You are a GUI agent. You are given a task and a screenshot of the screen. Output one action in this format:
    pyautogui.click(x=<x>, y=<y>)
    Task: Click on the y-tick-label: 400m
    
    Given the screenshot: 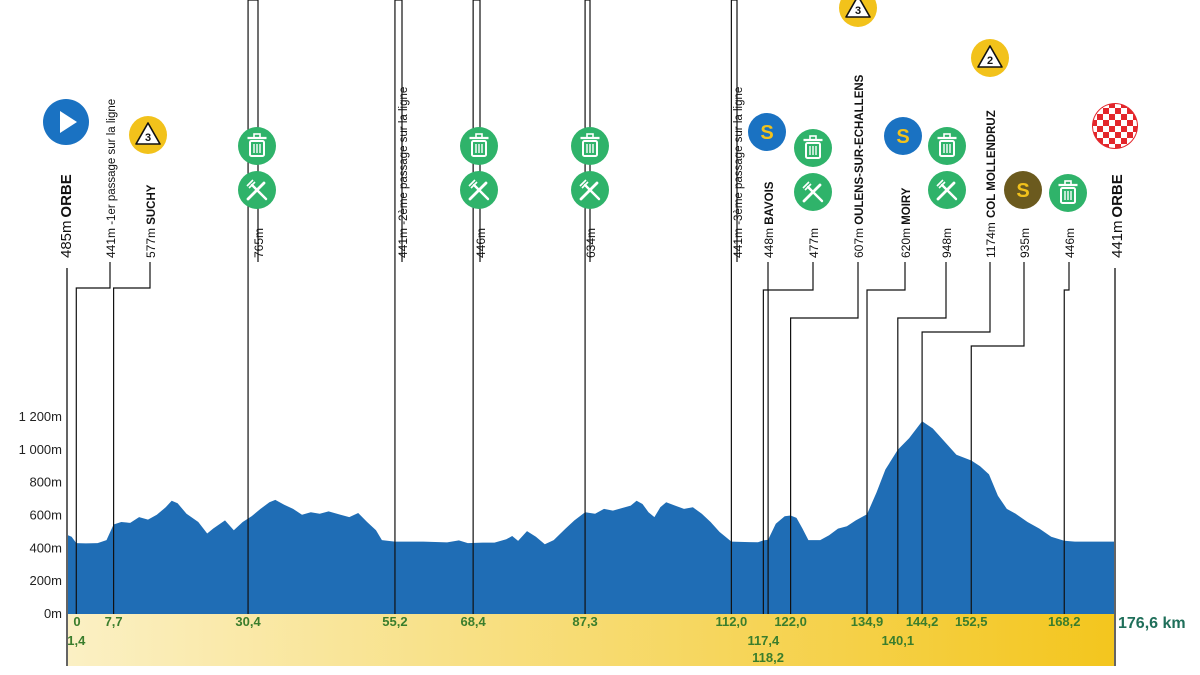 What is the action you would take?
    pyautogui.click(x=45, y=547)
    